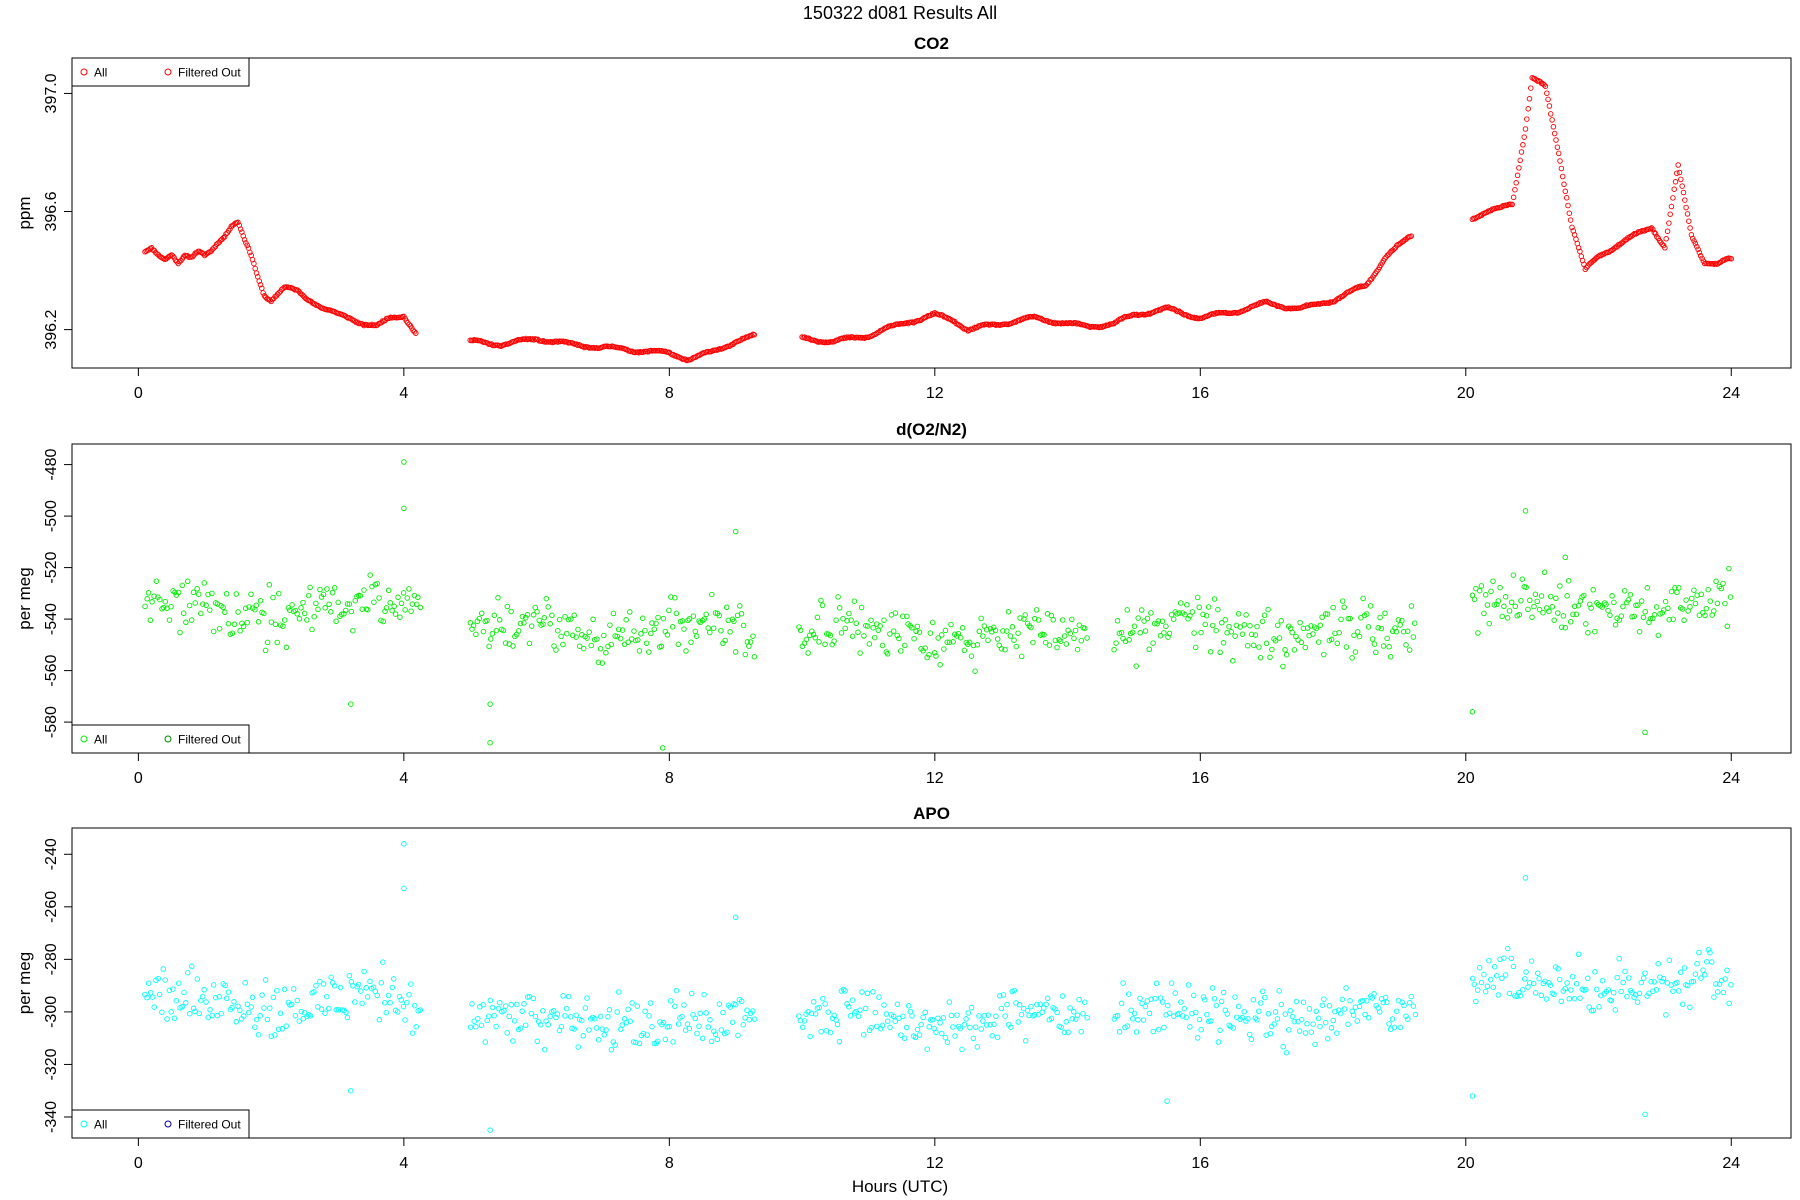 This screenshot has width=1800, height=1200. What do you see at coordinates (24, 212) in the screenshot?
I see `y-axis-label: ppm` at bounding box center [24, 212].